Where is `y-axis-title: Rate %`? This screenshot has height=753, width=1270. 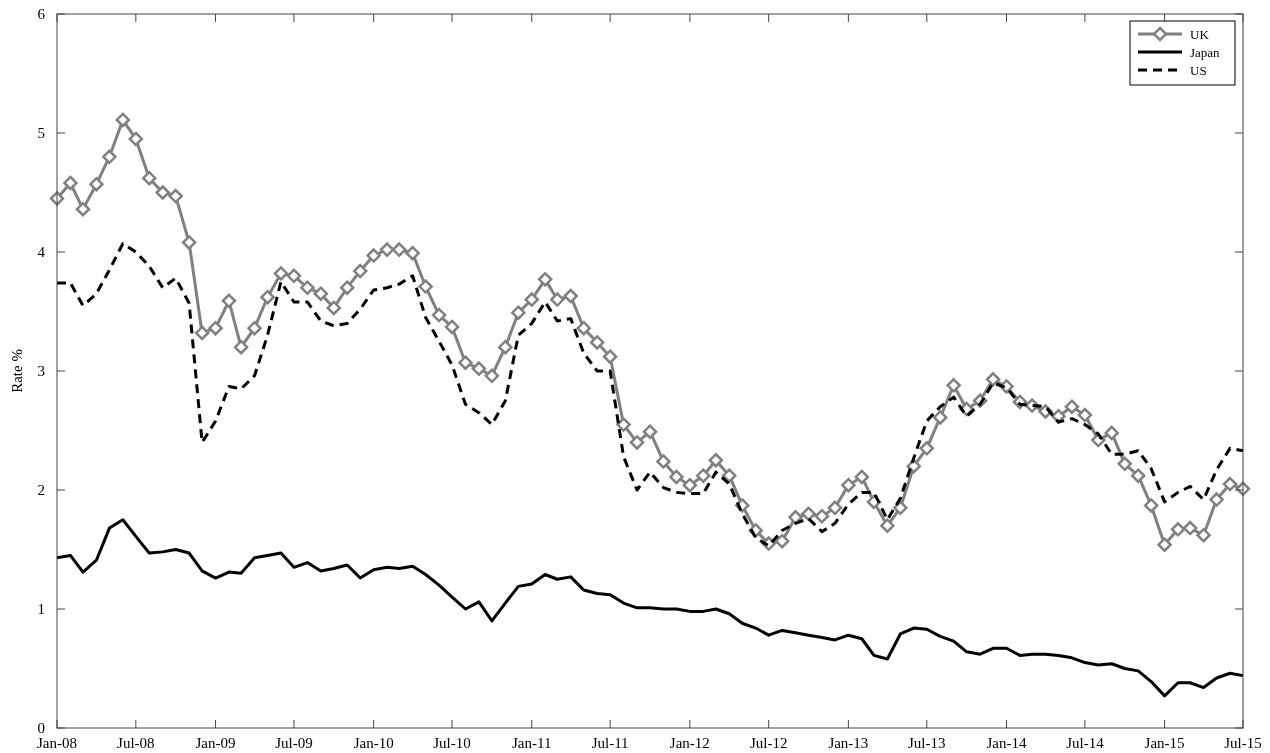 y-axis-title: Rate % is located at coordinates (17, 371).